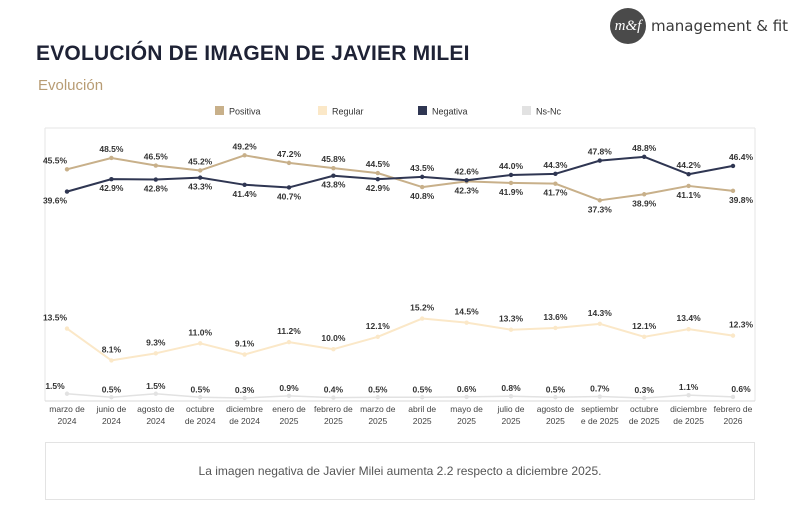 This screenshot has width=790, height=511. Describe the element at coordinates (741, 389) in the screenshot. I see `data-label-ns-nc: 0.6%` at that location.